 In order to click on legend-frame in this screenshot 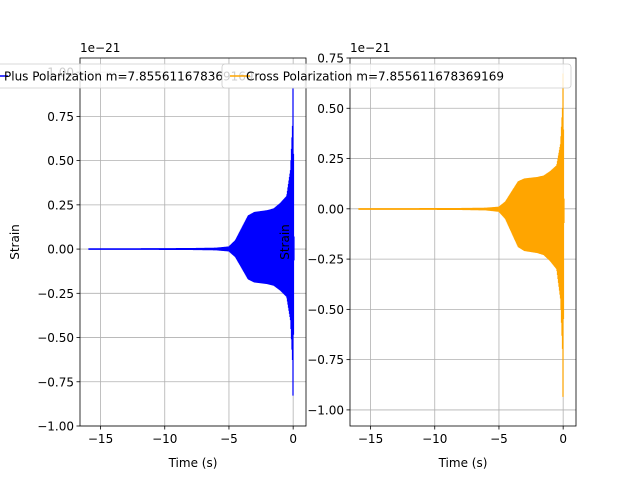, I will do `click(396, 76)`.